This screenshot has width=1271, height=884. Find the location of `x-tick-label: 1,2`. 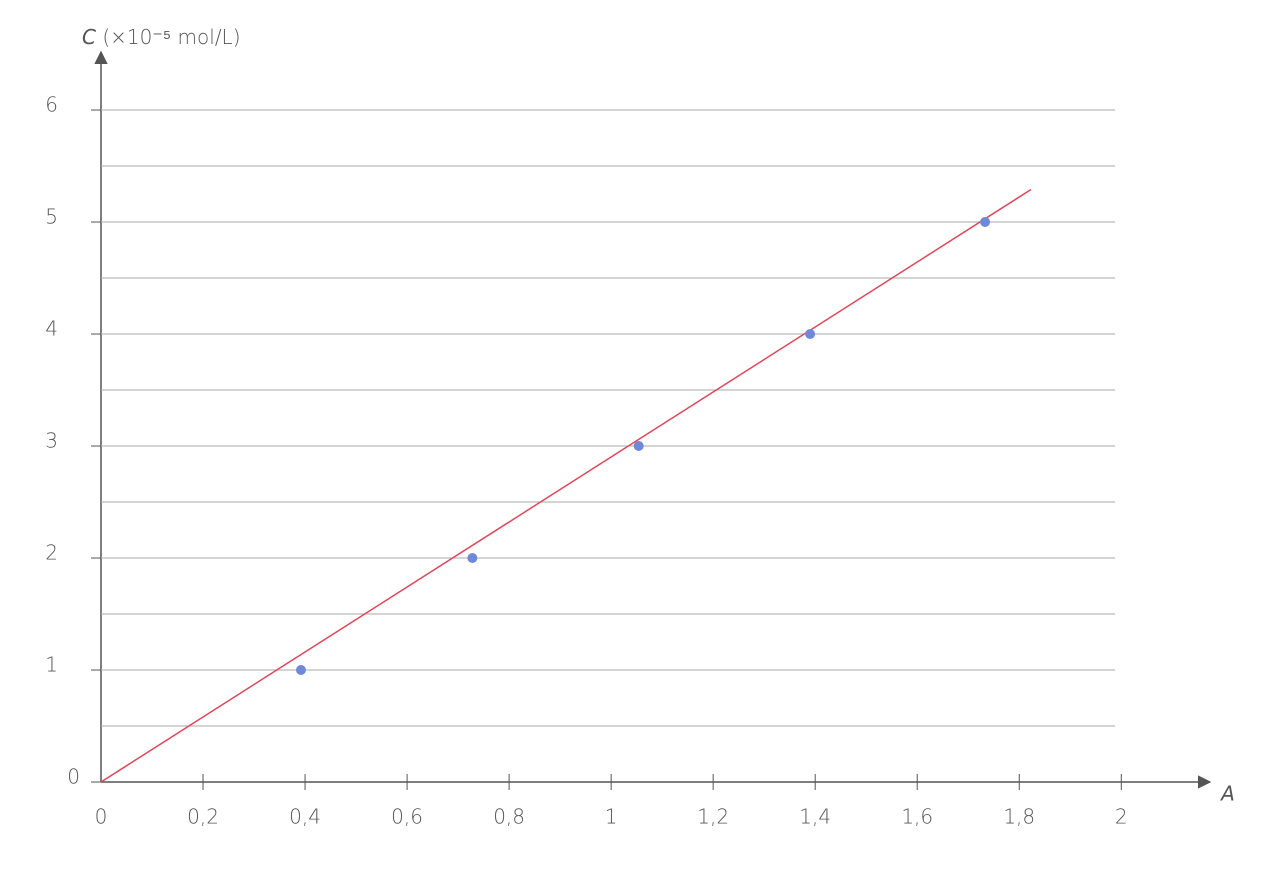

x-tick-label: 1,2 is located at coordinates (713, 817).